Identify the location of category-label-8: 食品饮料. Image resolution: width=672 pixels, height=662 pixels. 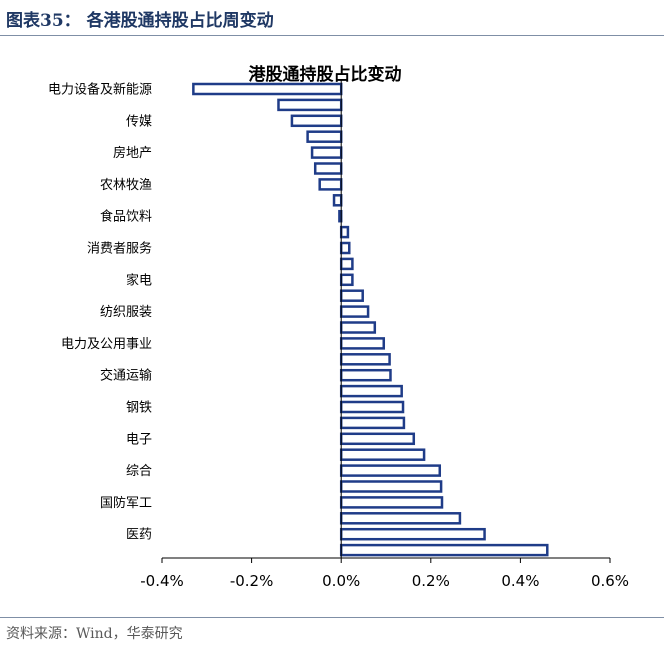
(126, 217).